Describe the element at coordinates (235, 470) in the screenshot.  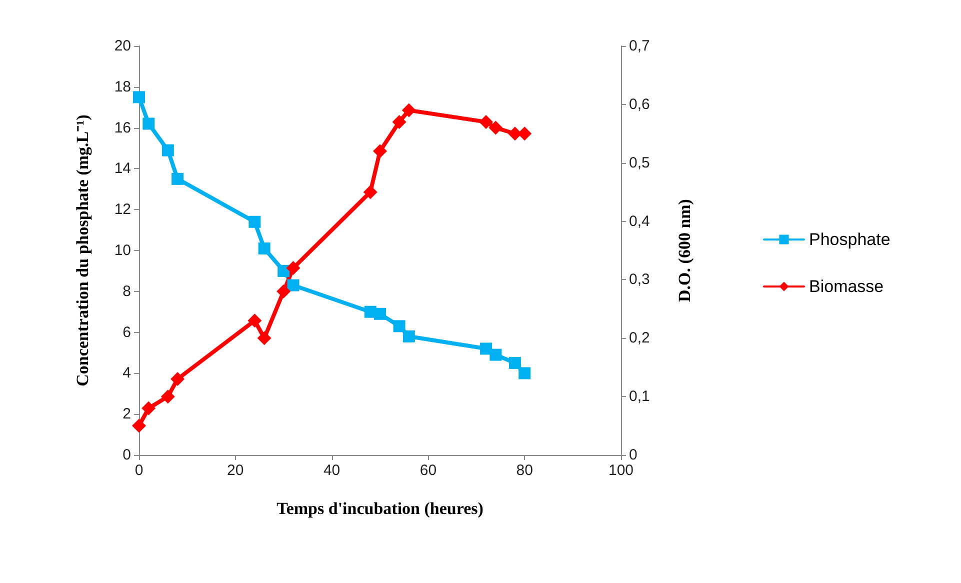
I see `x-tick-label: 20` at that location.